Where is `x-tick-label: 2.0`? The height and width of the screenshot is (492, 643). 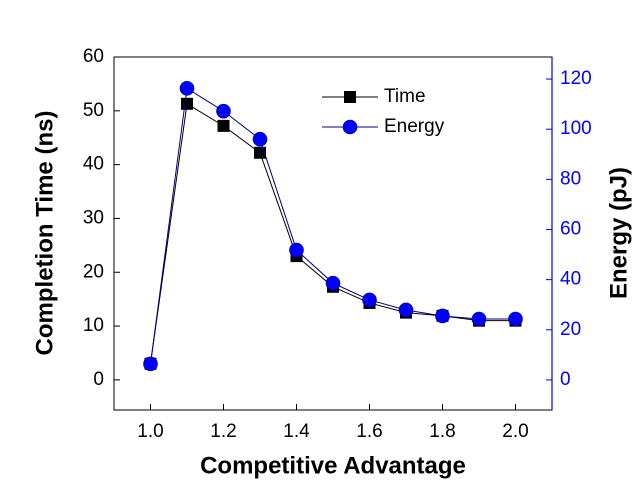 x-tick-label: 2.0 is located at coordinates (515, 431).